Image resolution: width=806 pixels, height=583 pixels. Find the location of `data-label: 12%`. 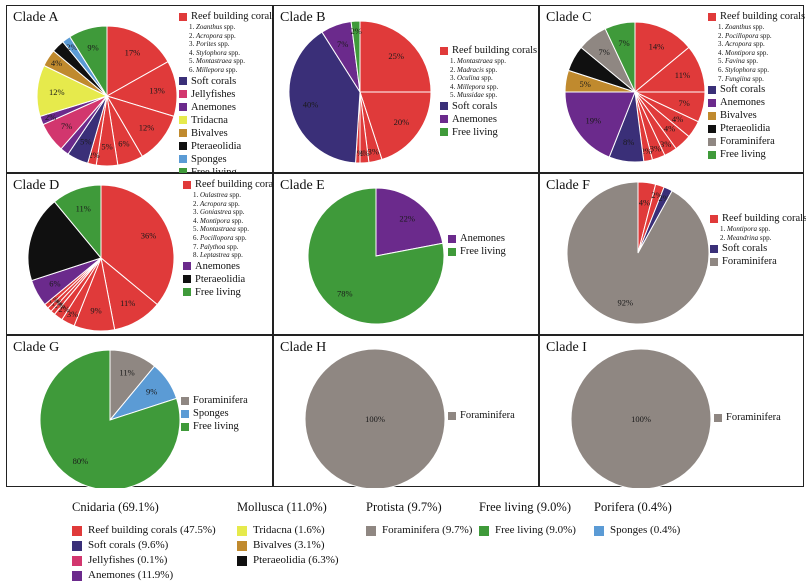

data-label: 12% is located at coordinates (147, 127).